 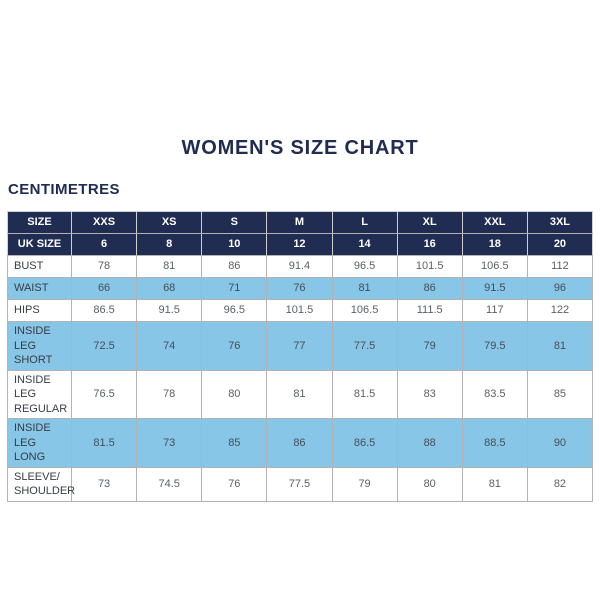 What do you see at coordinates (560, 484) in the screenshot?
I see `measurement-value-cell: 82` at bounding box center [560, 484].